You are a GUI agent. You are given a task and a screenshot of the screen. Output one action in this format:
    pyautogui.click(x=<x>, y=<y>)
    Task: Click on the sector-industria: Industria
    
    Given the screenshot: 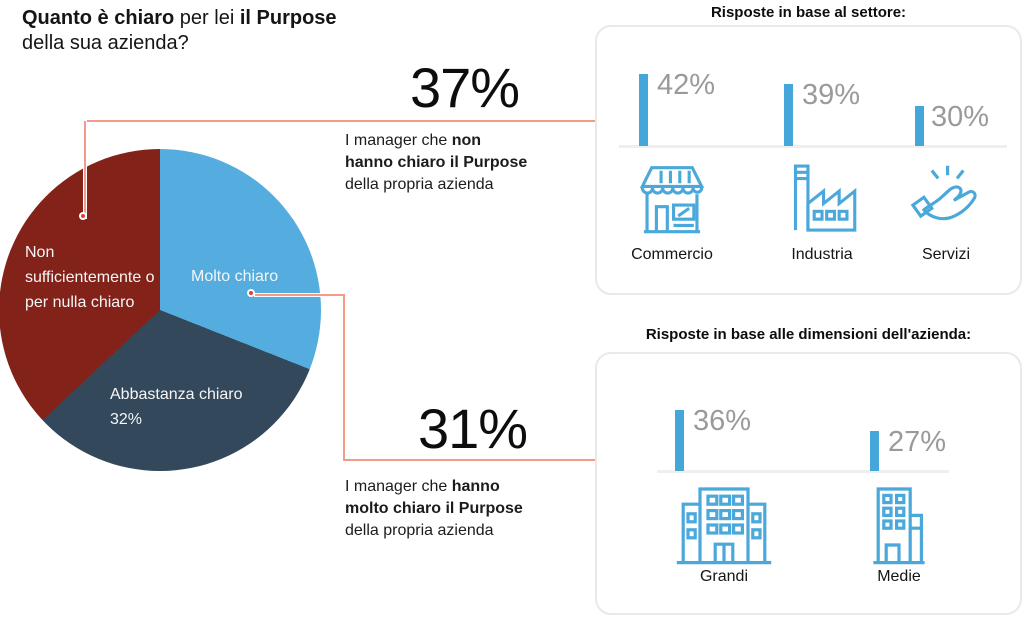 What is the action you would take?
    pyautogui.click(x=822, y=212)
    